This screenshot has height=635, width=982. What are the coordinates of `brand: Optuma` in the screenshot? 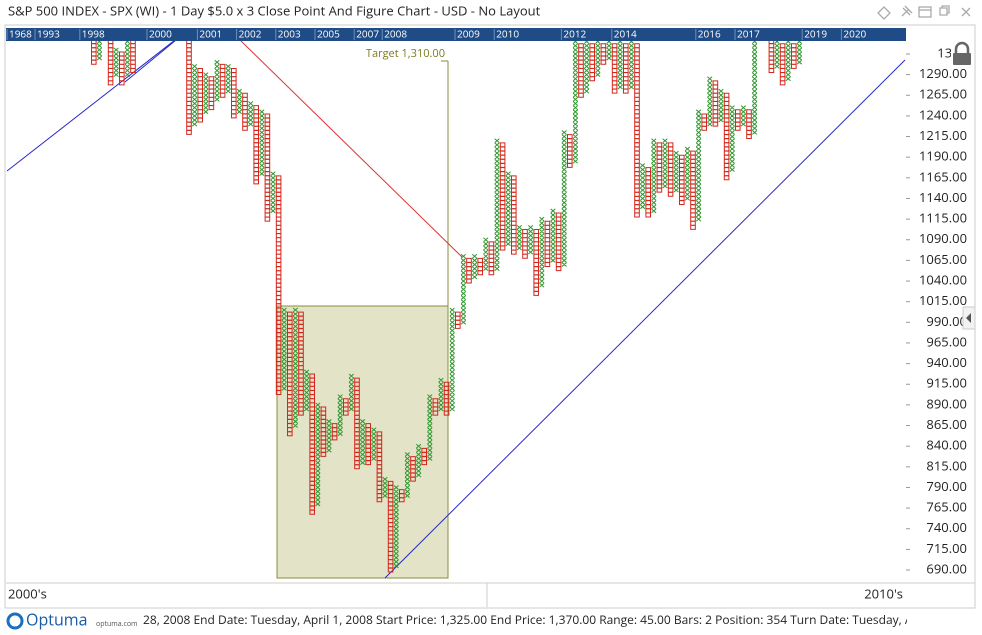 It's located at (56, 619).